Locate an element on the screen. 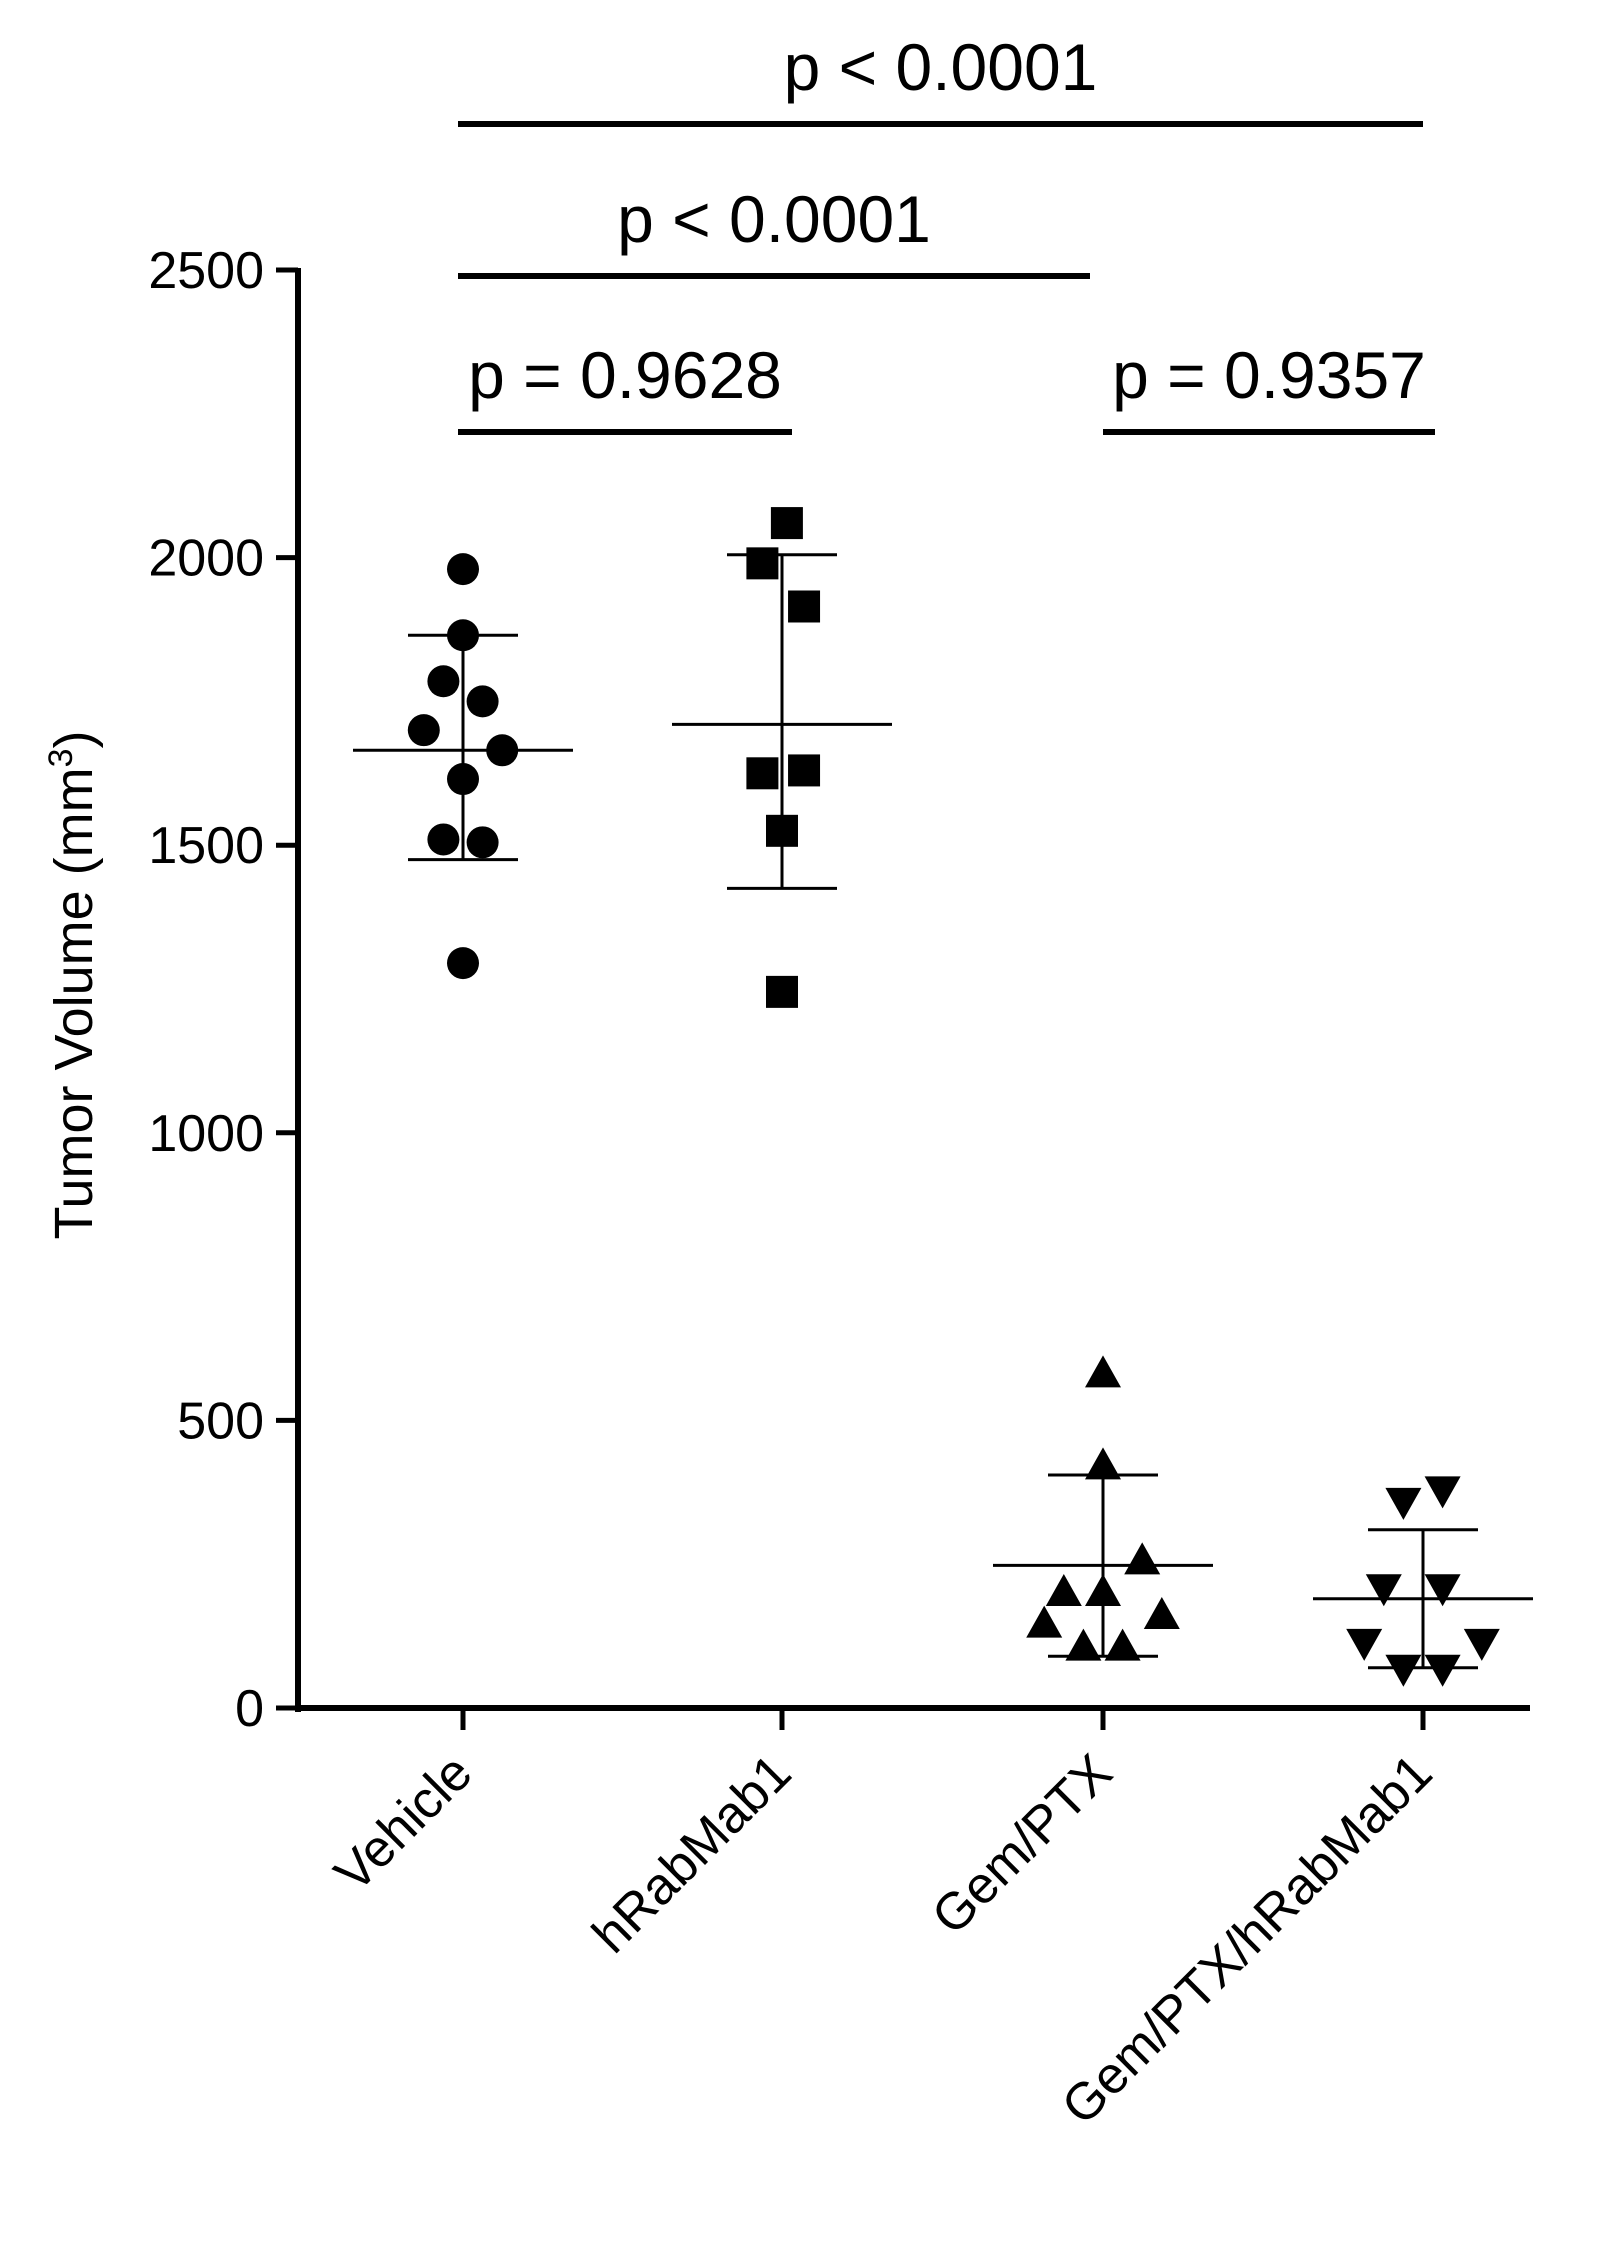  x-tick-label: hRabMab1 is located at coordinates (692, 1853).